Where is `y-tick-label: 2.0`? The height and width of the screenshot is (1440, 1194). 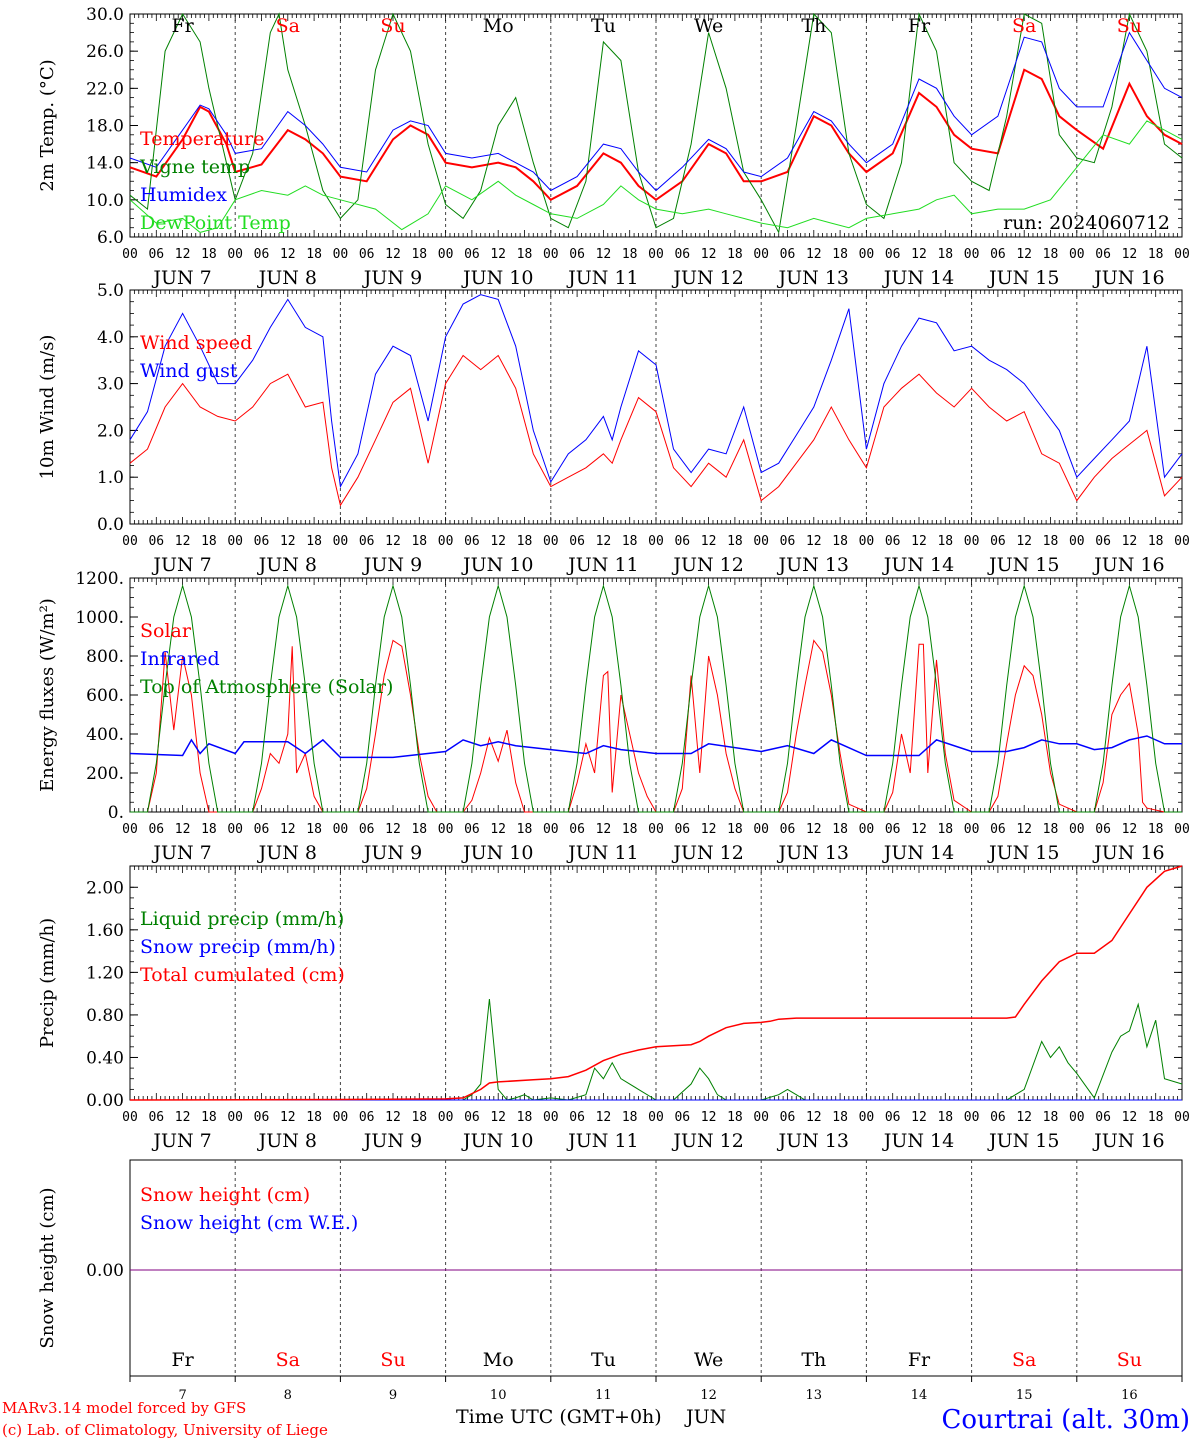
y-tick-label: 2.0 is located at coordinates (110, 431).